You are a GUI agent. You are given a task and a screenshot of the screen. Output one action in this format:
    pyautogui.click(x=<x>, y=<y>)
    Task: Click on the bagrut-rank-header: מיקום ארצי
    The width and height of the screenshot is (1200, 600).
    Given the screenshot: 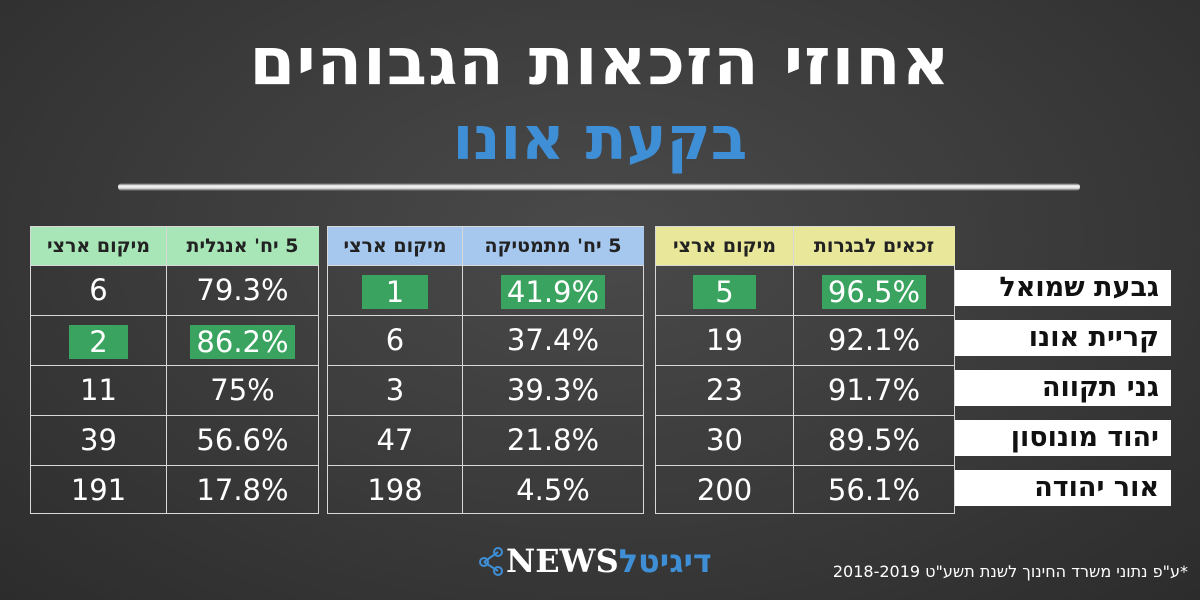 What is the action you would take?
    pyautogui.click(x=724, y=246)
    